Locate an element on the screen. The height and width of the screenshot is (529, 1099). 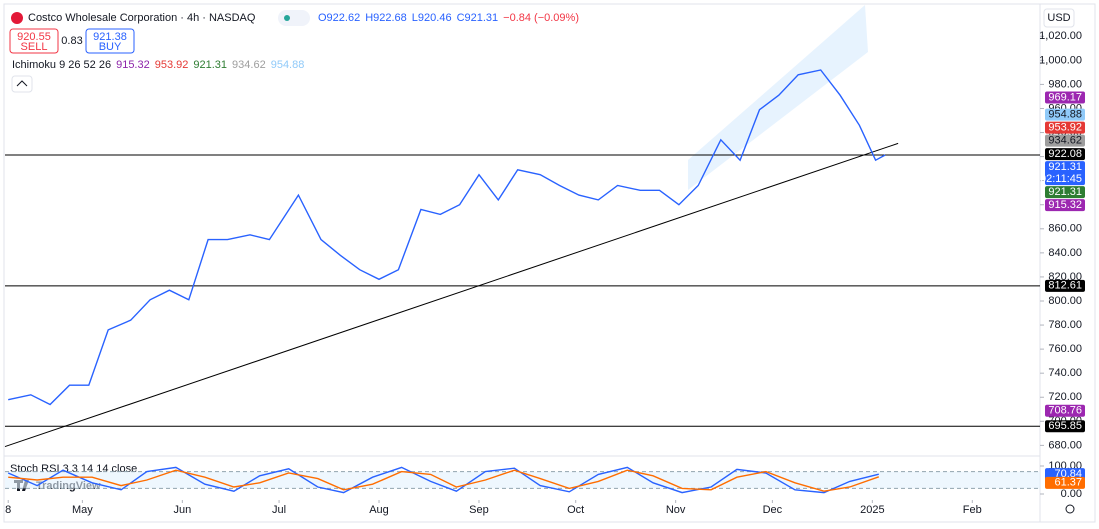
indicator-value: 954.88 is located at coordinates (288, 65).